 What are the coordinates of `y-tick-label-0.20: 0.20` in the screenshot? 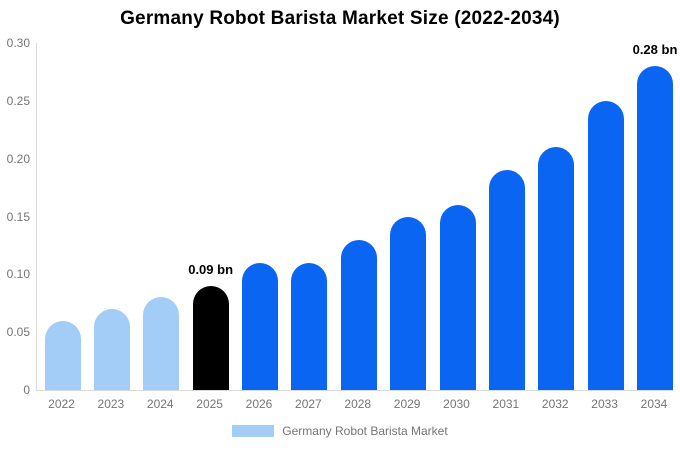 It's located at (18, 158).